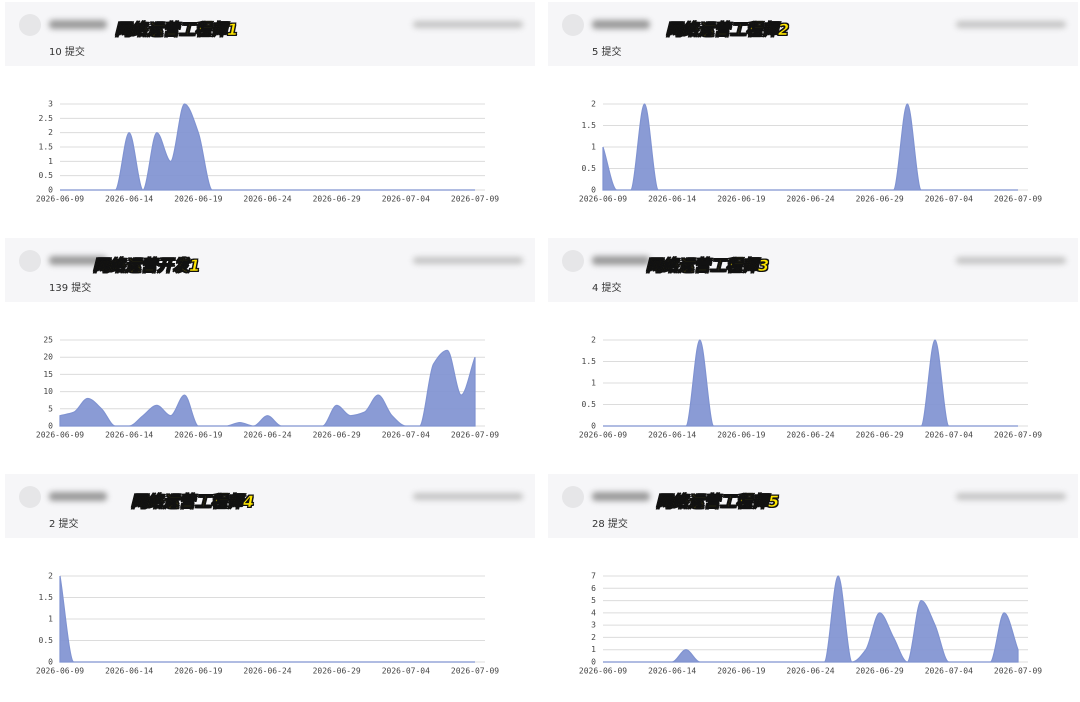 This screenshot has height=702, width=1080. Describe the element at coordinates (718, 502) in the screenshot. I see `role-label: 网络运营工程师5` at that location.